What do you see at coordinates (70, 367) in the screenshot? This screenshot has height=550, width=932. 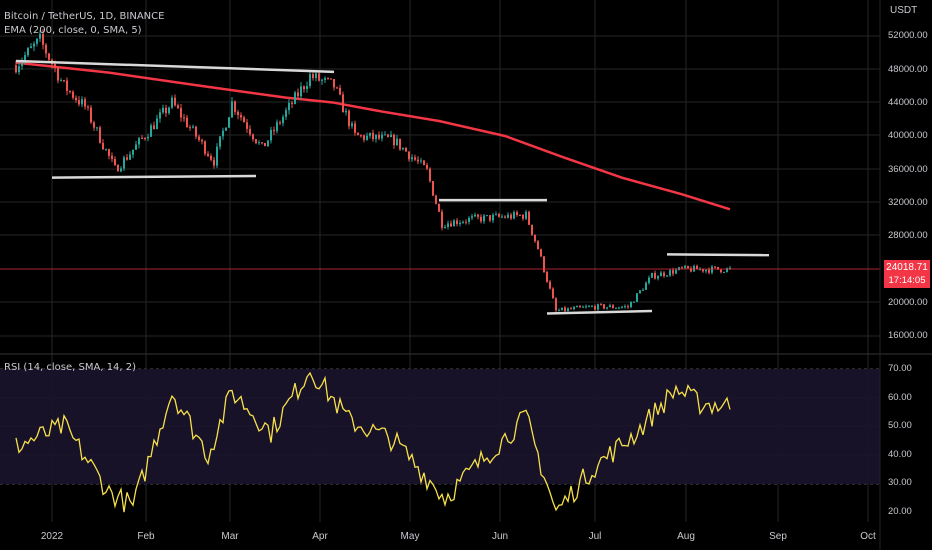 I see `rsi-indicator-label: RSI (14, close, SMA, 14, 2)` at bounding box center [70, 367].